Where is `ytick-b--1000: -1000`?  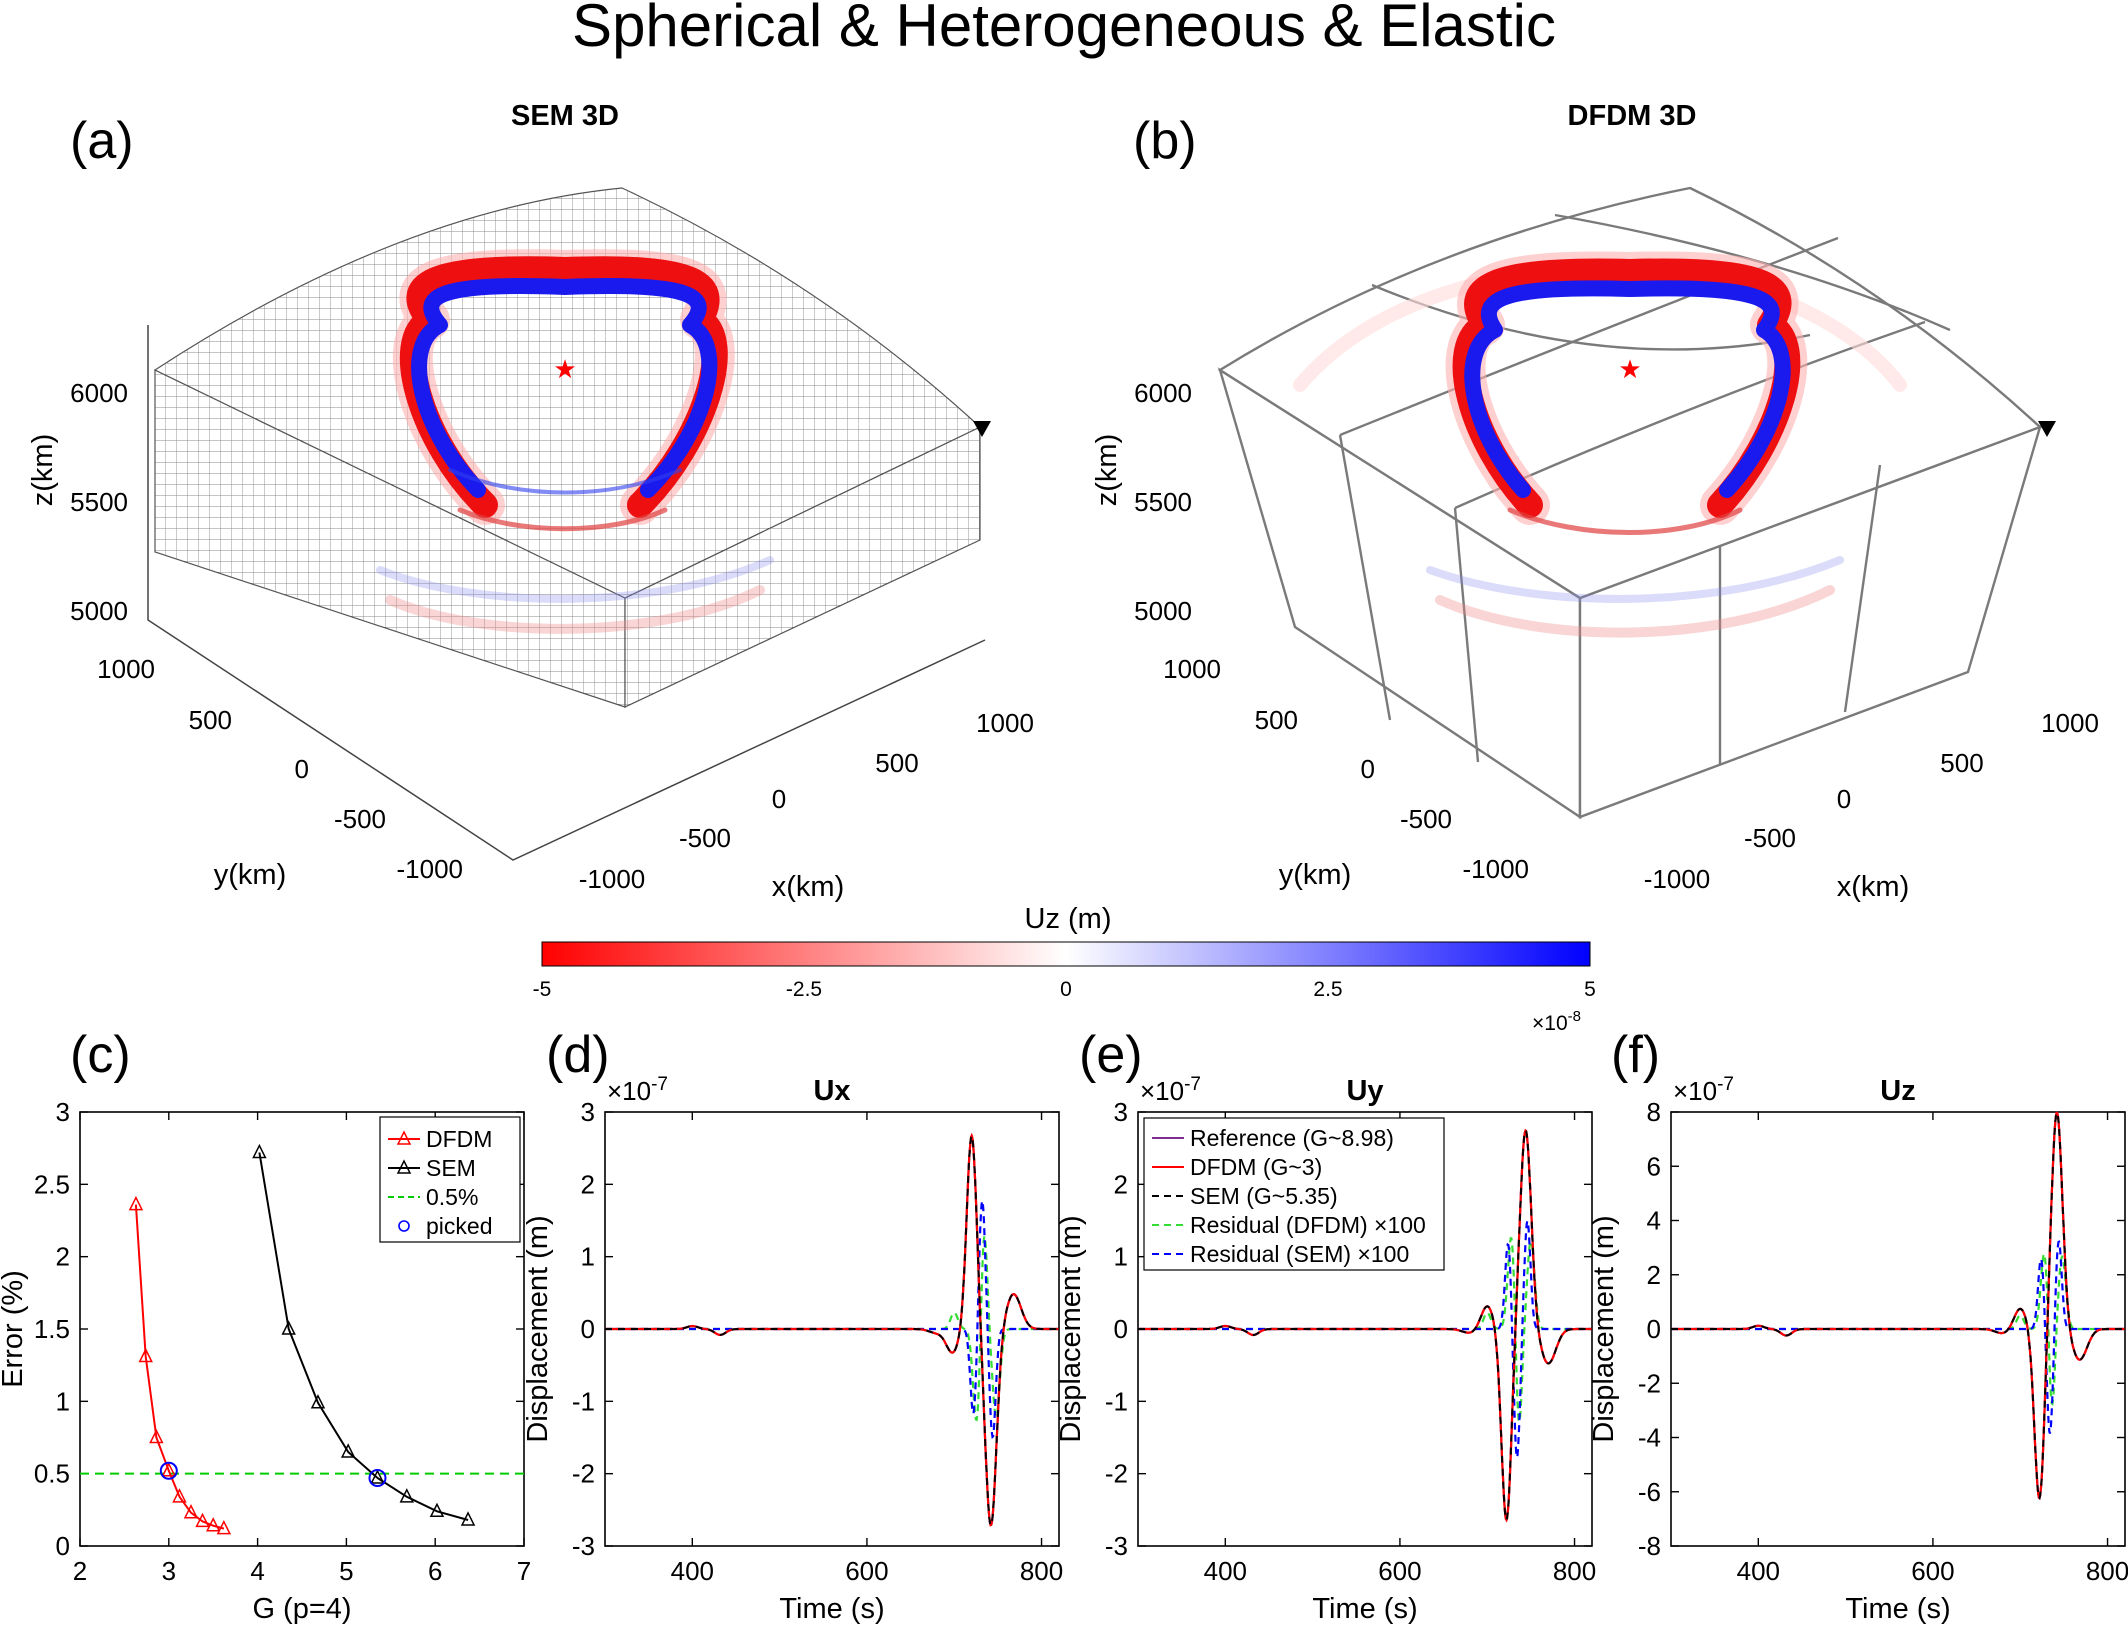 ytick-b--1000: -1000 is located at coordinates (1496, 869).